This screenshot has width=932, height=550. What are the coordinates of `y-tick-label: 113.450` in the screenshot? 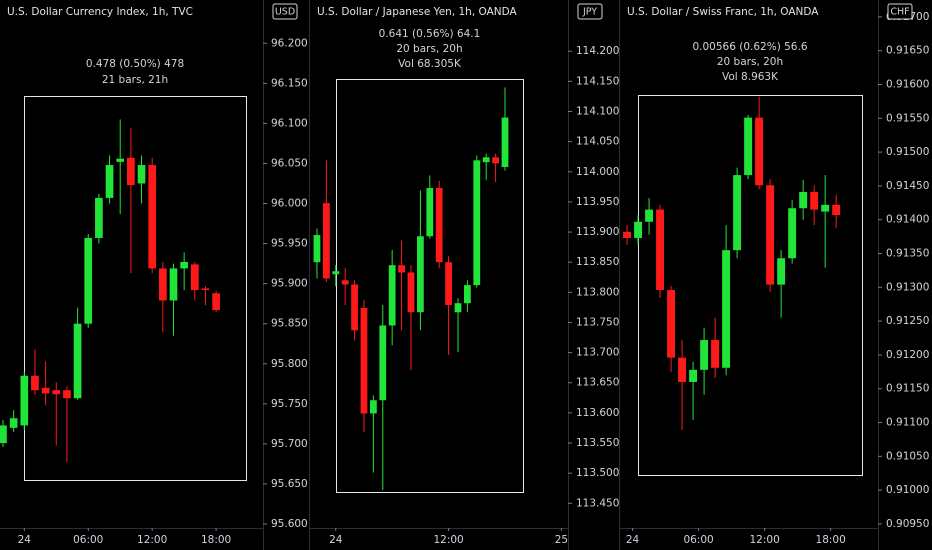 It's located at (597, 503).